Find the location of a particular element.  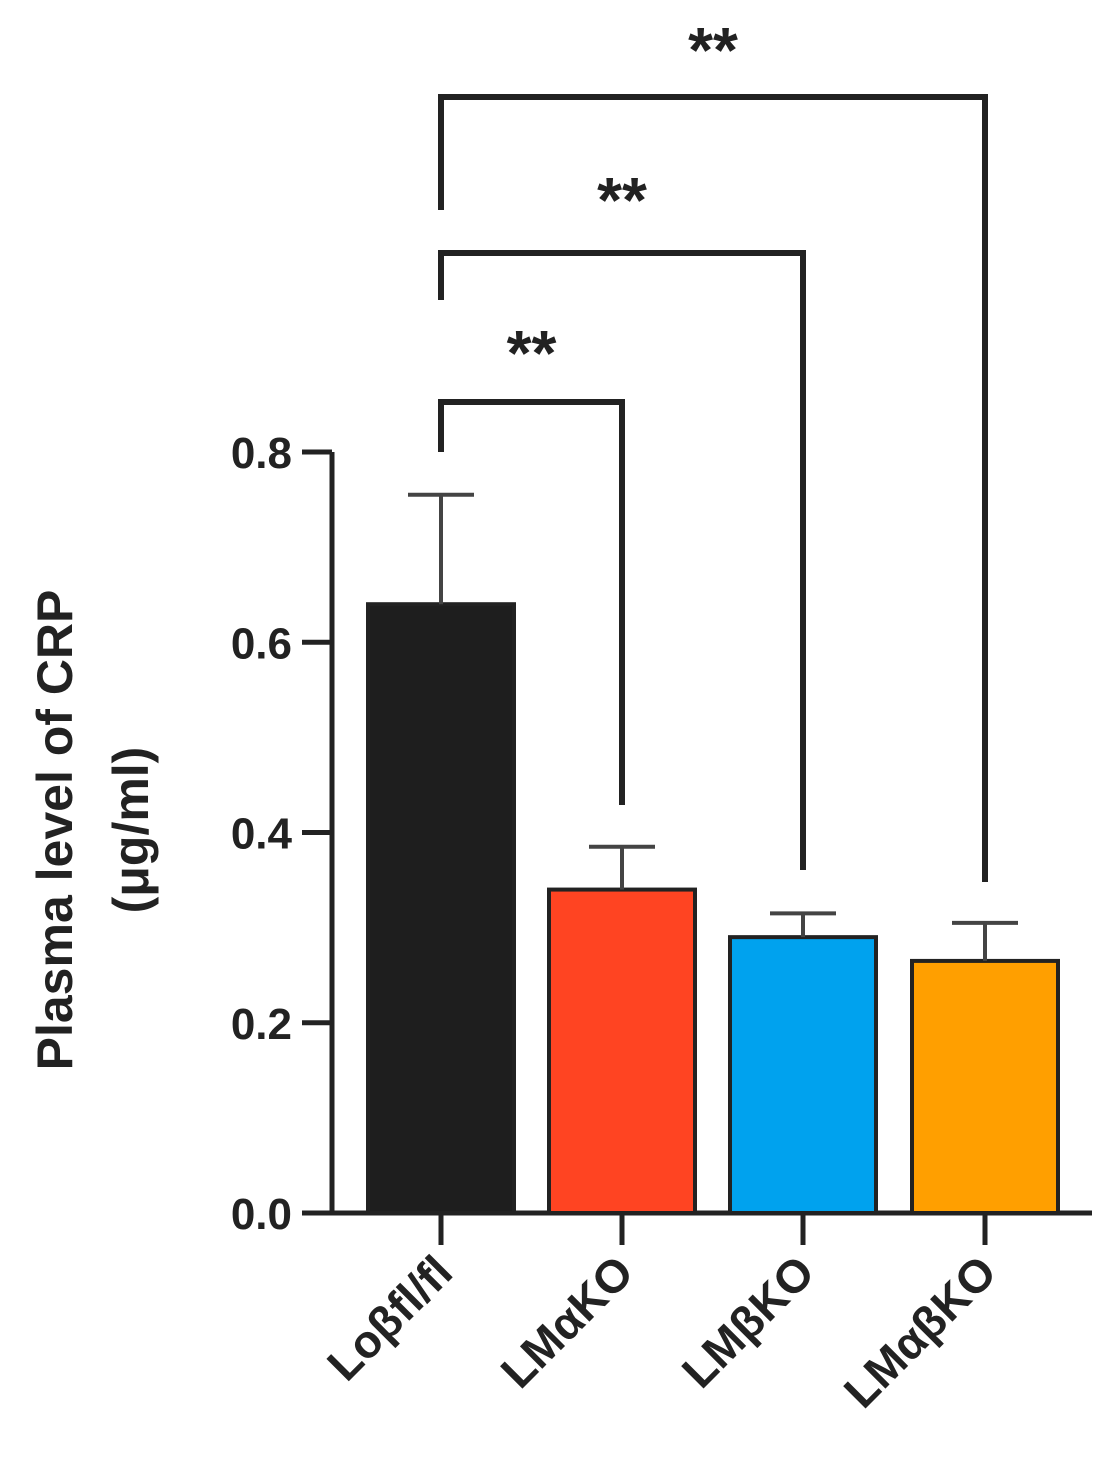

significance-label-1: ** is located at coordinates (622, 200).